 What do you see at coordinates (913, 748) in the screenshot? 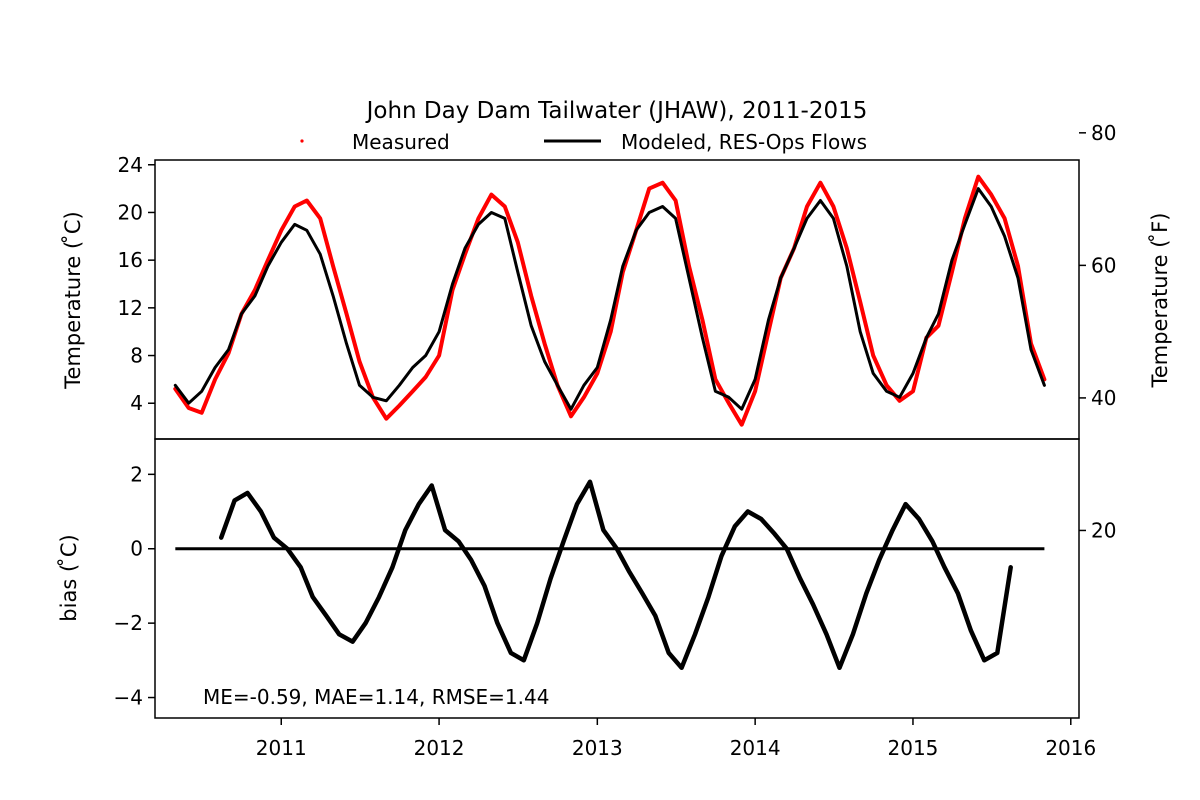
I see `x-tick-label: 2015` at bounding box center [913, 748].